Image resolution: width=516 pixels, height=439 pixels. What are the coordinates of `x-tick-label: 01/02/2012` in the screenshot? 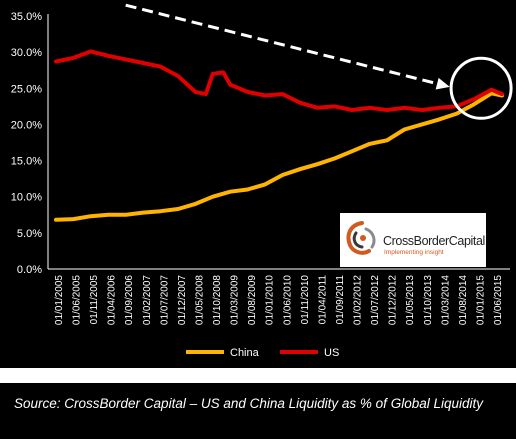 It's located at (358, 300).